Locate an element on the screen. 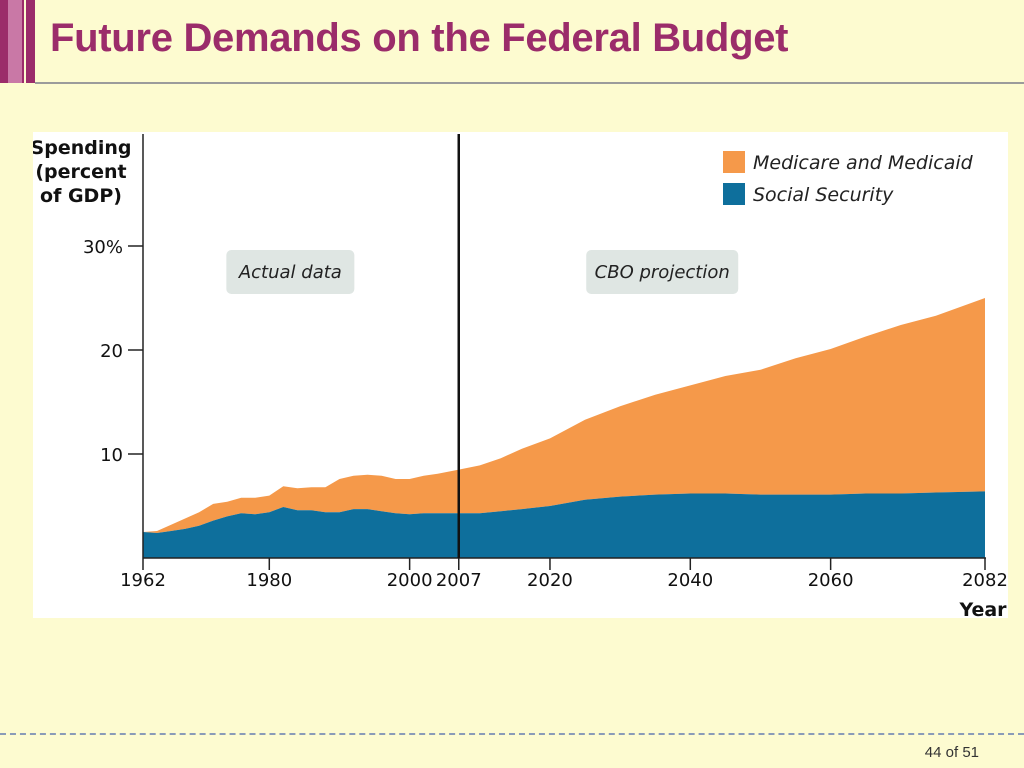  annotation-label-2: CBO projection is located at coordinates (662, 272).